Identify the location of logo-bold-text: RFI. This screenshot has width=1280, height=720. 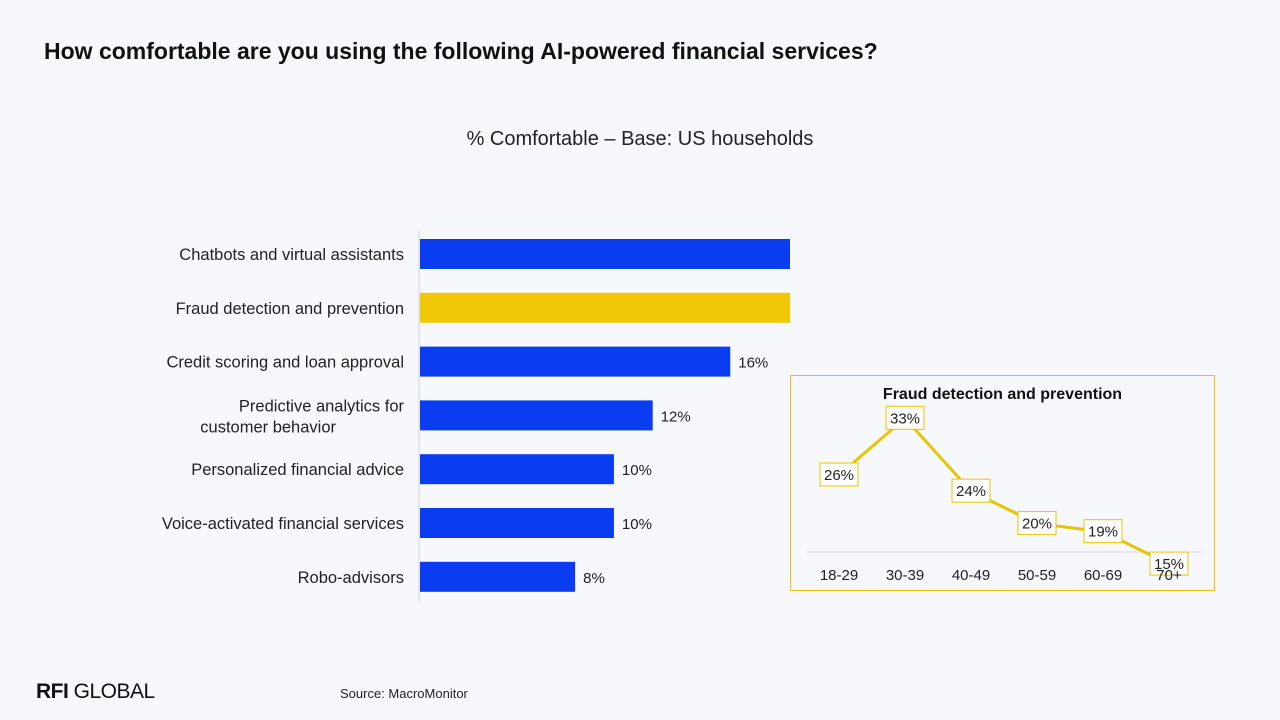
(52, 691).